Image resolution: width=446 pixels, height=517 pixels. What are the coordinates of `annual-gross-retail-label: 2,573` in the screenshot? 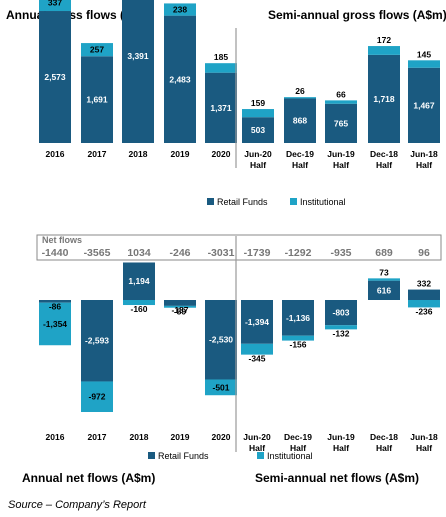 It's located at (55, 77).